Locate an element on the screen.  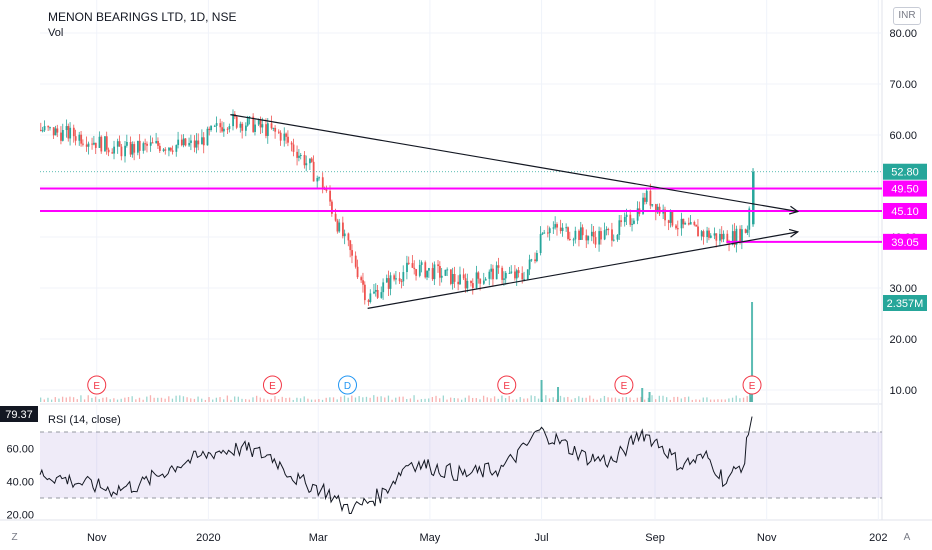
rsi-label: RSI (14, close) is located at coordinates (84, 420).